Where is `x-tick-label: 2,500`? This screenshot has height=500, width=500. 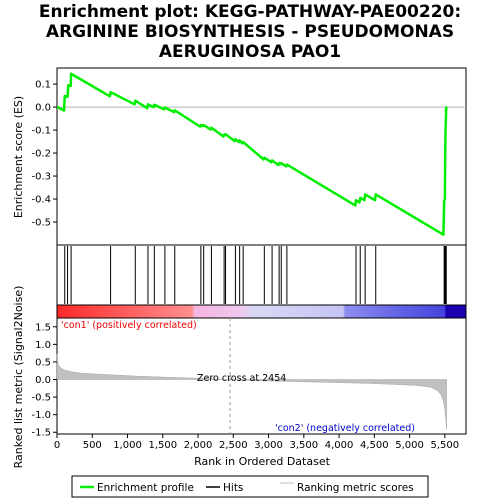 x-tick-label: 2,500 is located at coordinates (233, 445).